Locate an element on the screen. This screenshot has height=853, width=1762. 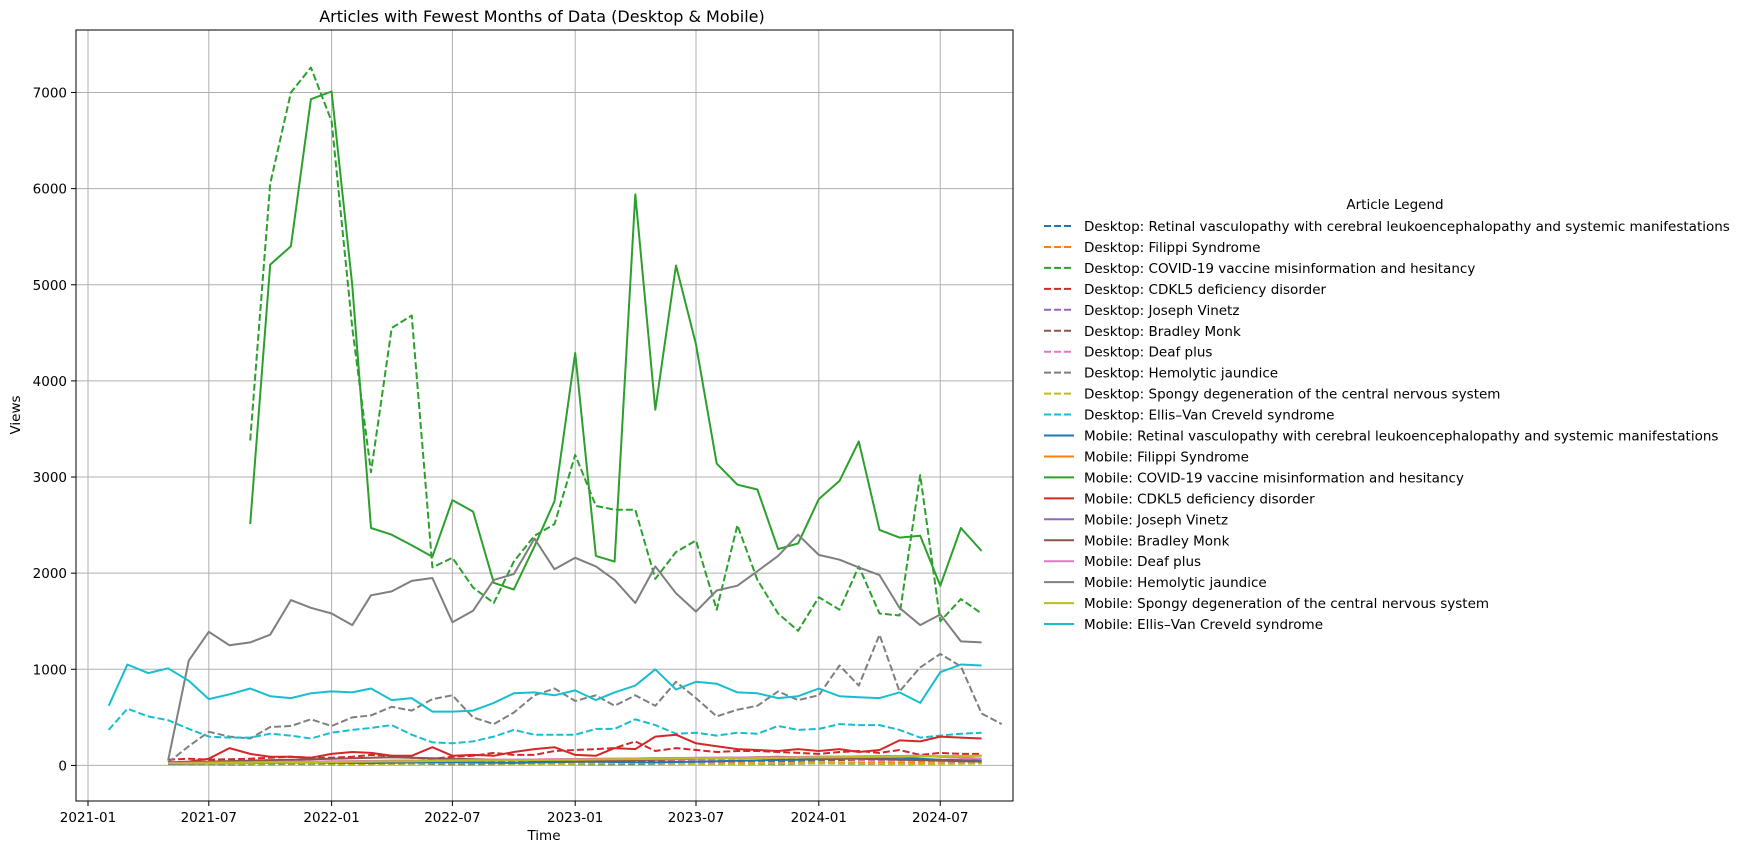
y-tick-label: 2000 is located at coordinates (50, 574).